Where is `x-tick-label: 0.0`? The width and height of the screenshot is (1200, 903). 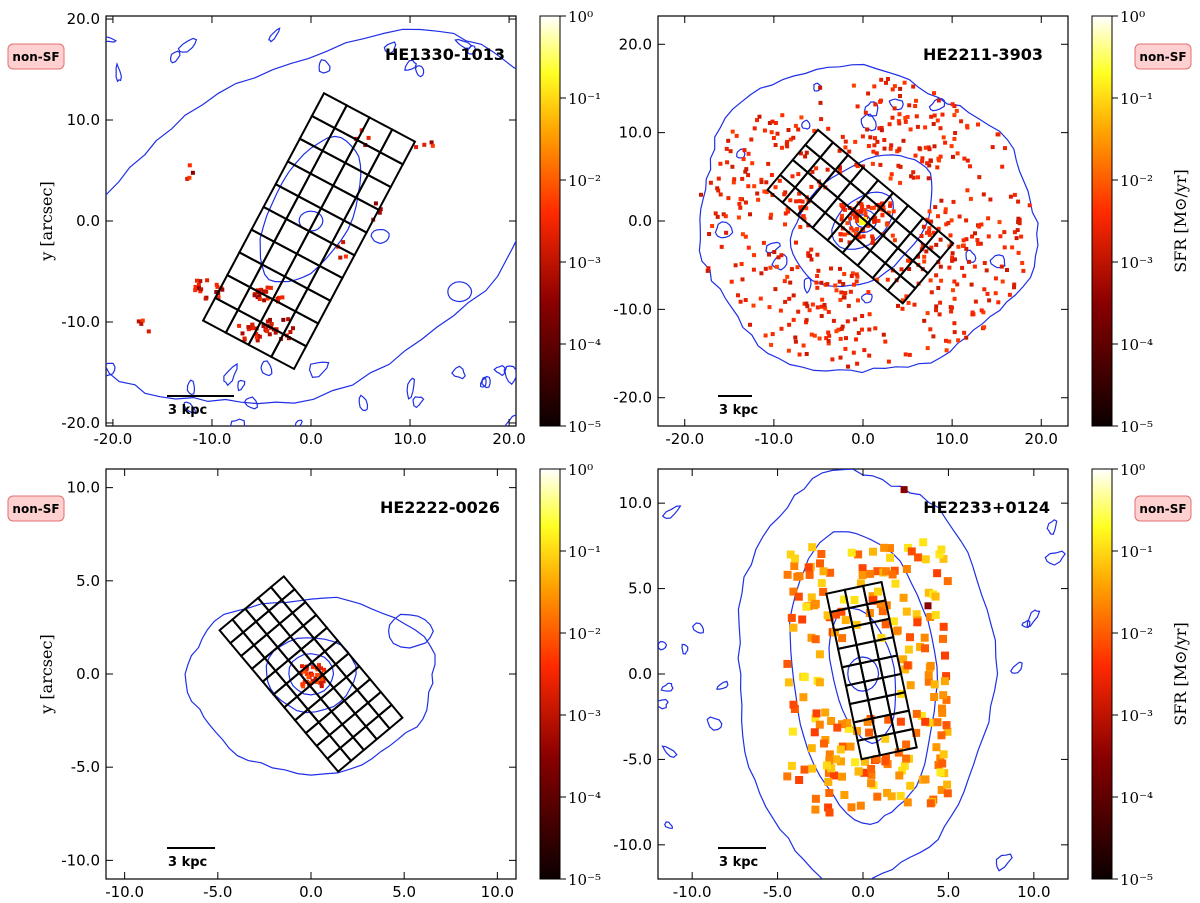
x-tick-label: 0.0 is located at coordinates (863, 892).